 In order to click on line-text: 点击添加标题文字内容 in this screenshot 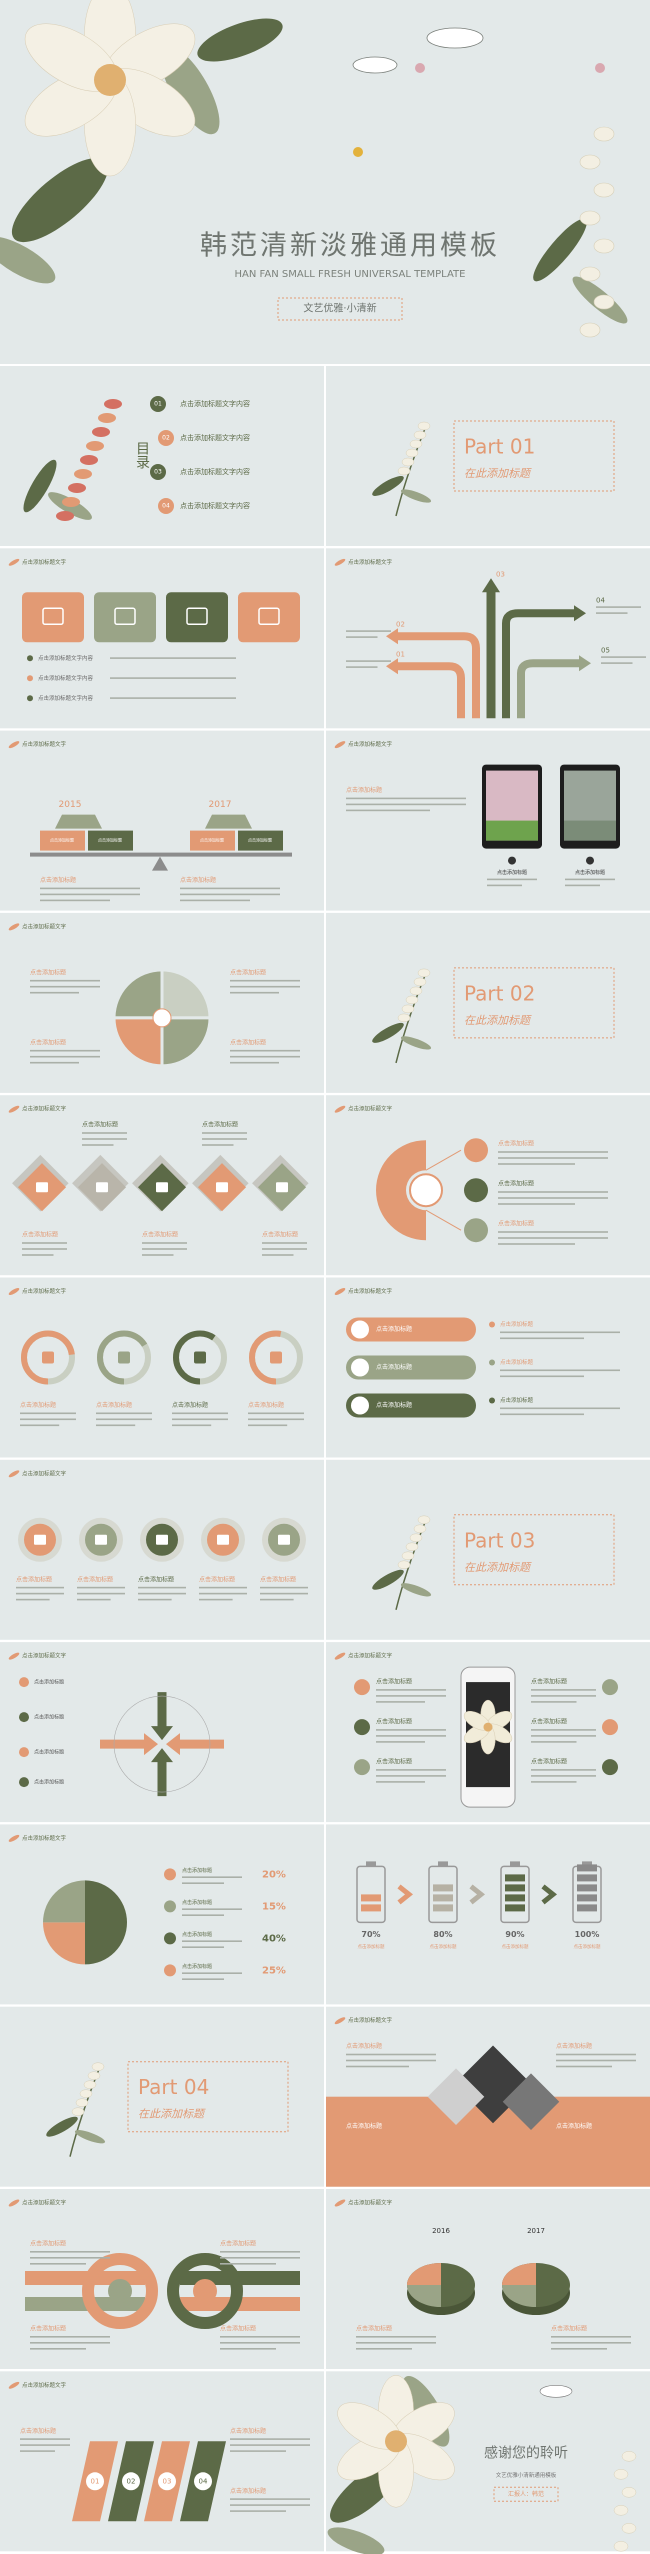, I will do `click(66, 678)`.